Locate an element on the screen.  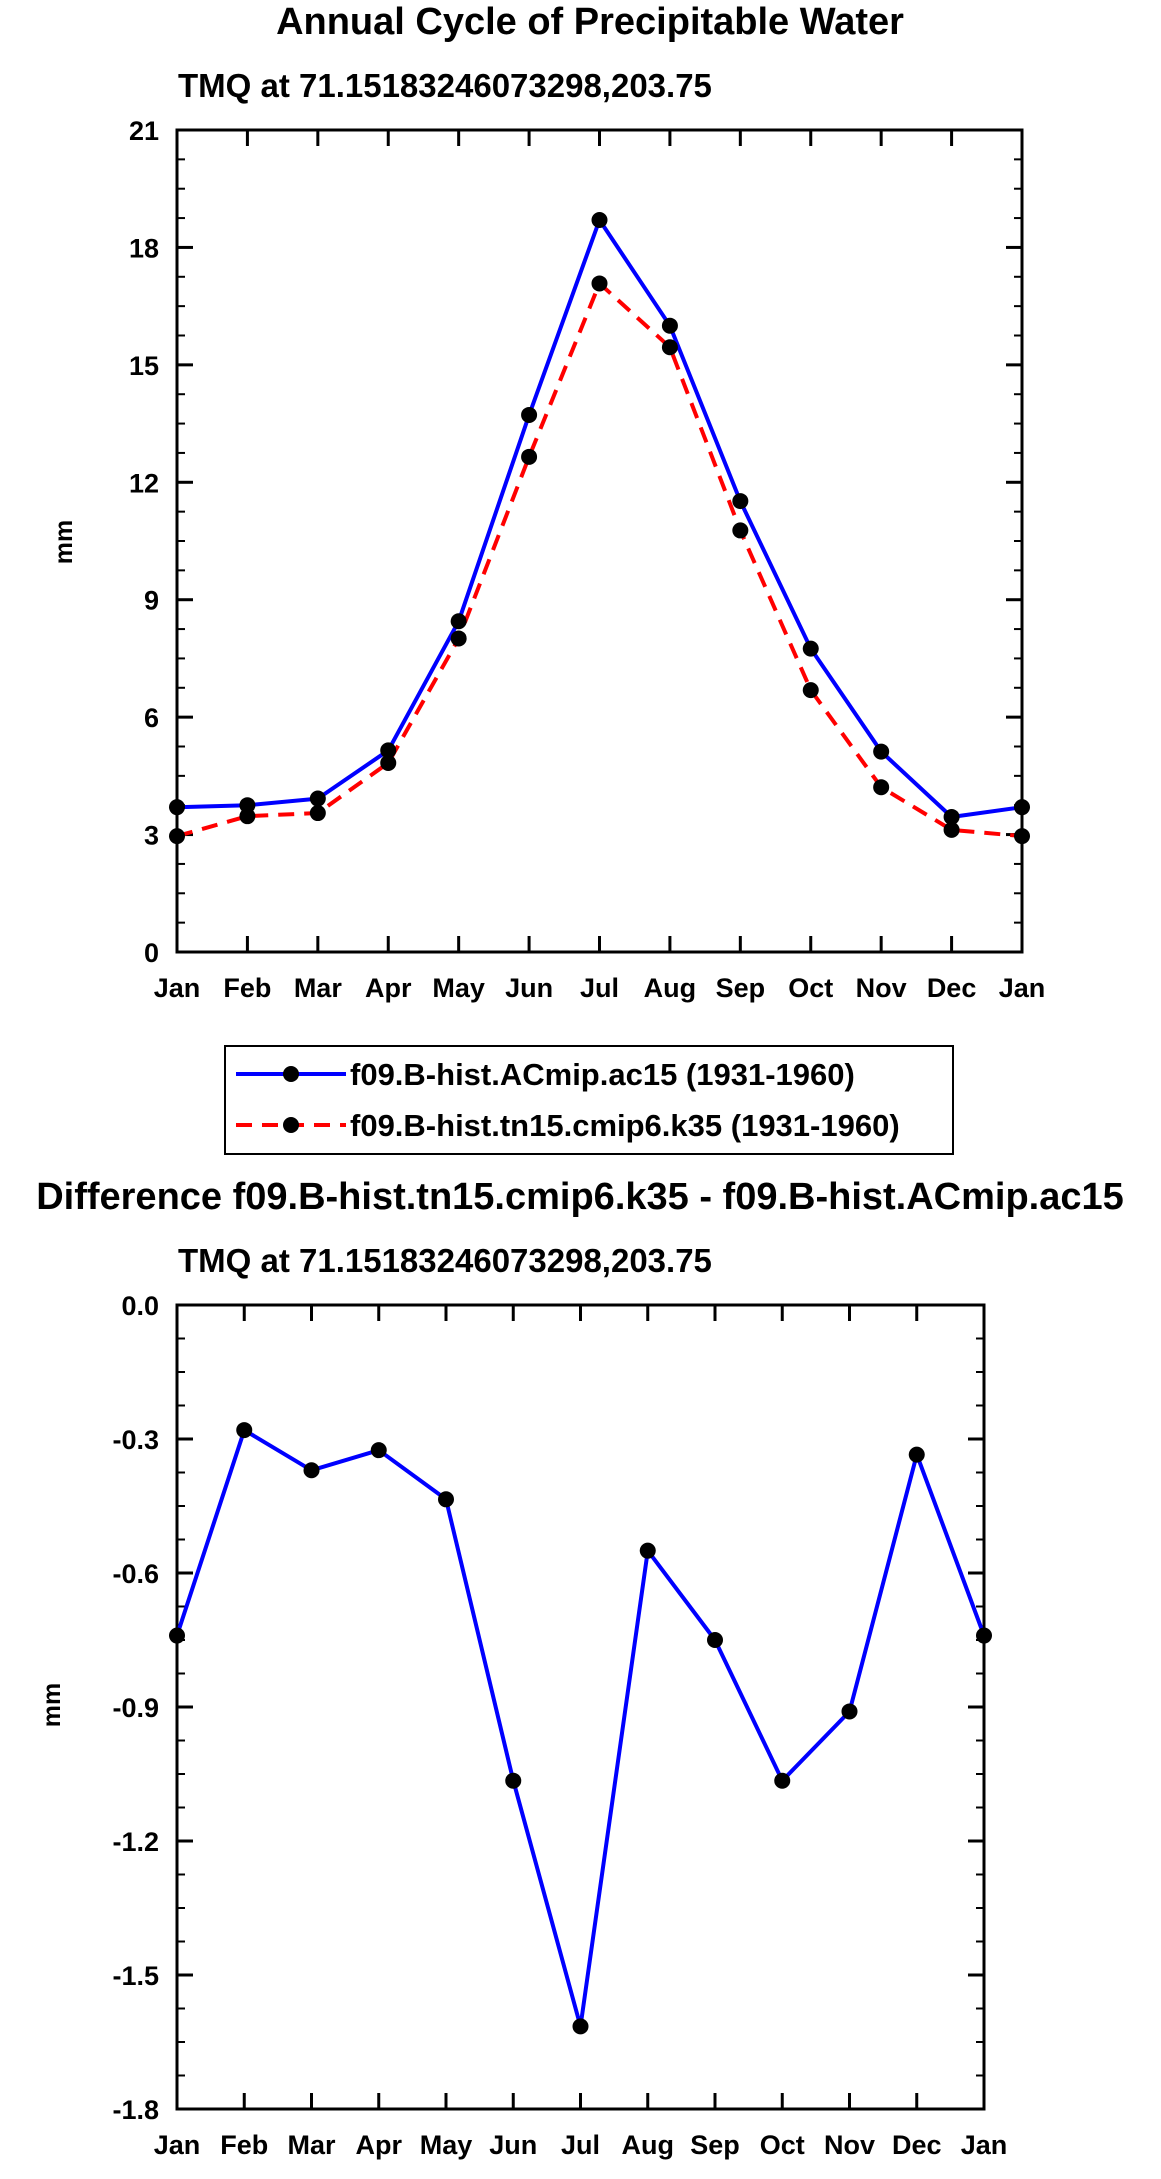
chart1-ytick-label: 6 is located at coordinates (151, 718).